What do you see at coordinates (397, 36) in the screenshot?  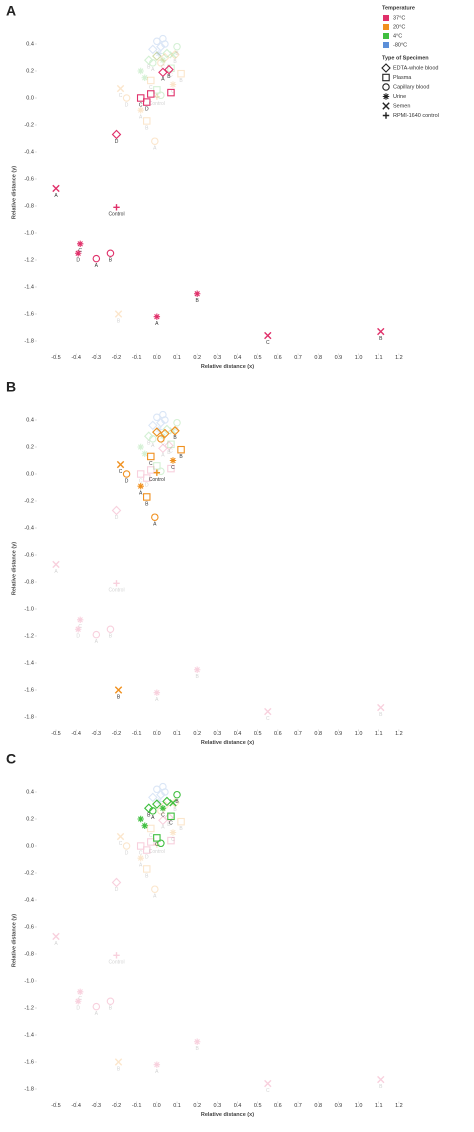 I see `legend-label: 4°C` at bounding box center [397, 36].